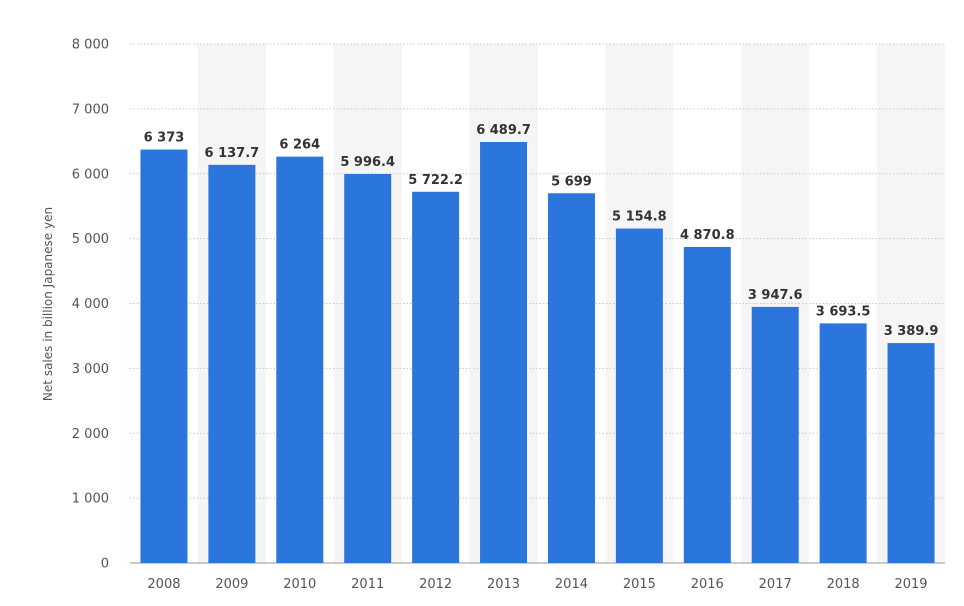 Image resolution: width=964 pixels, height=606 pixels. Describe the element at coordinates (90, 174) in the screenshot. I see `y-tick-label: 6 000` at that location.